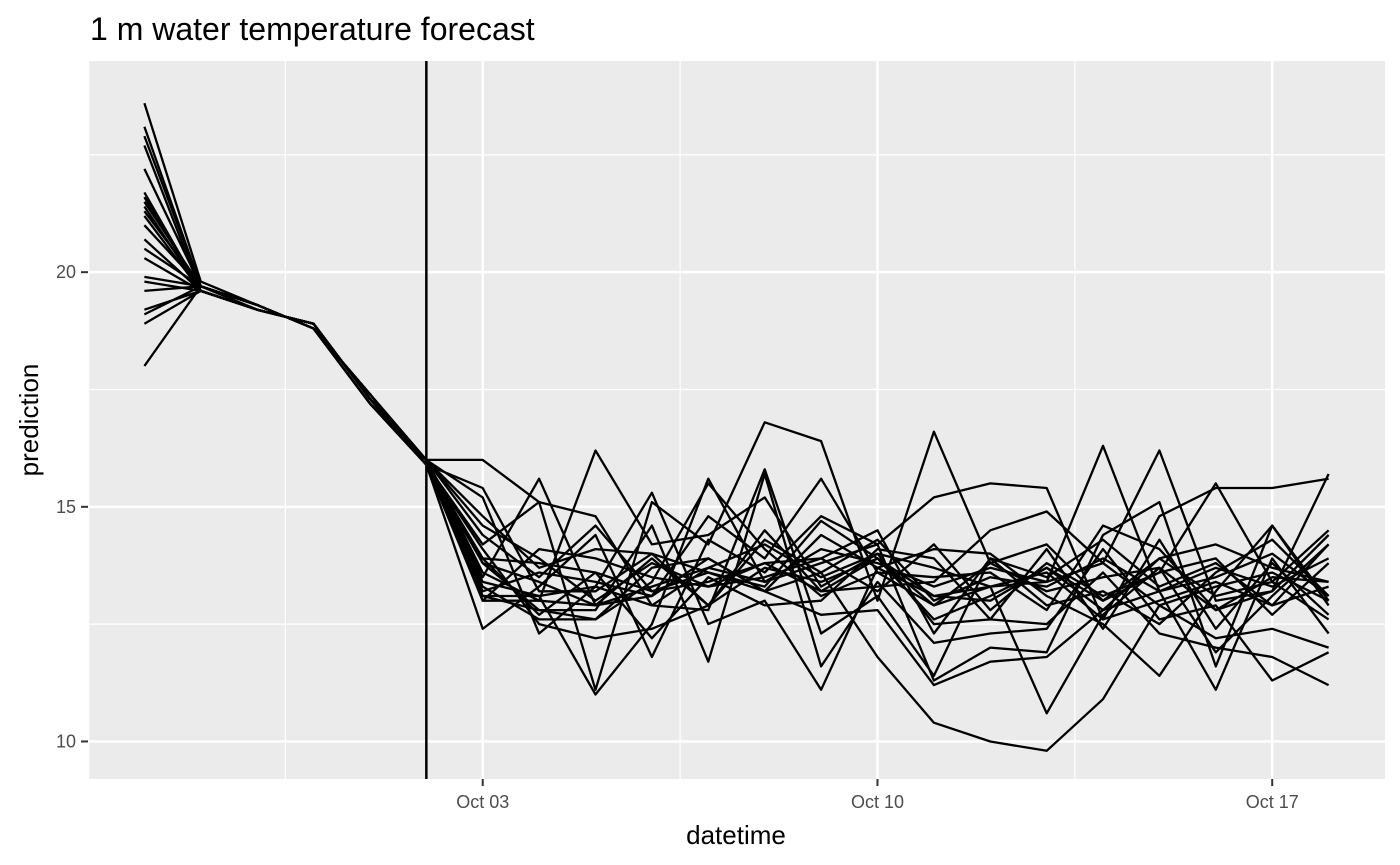  What do you see at coordinates (312, 29) in the screenshot?
I see `chart-title: 1 m water temperature forecast` at bounding box center [312, 29].